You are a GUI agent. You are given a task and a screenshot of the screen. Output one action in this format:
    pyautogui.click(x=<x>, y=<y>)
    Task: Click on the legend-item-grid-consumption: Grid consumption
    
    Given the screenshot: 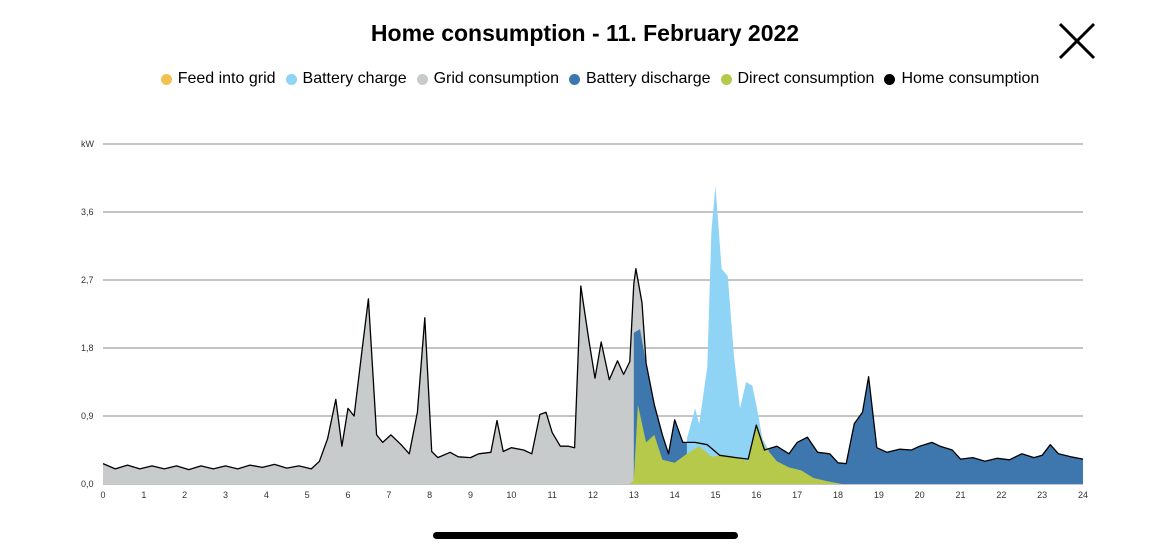 What is the action you would take?
    pyautogui.click(x=487, y=79)
    